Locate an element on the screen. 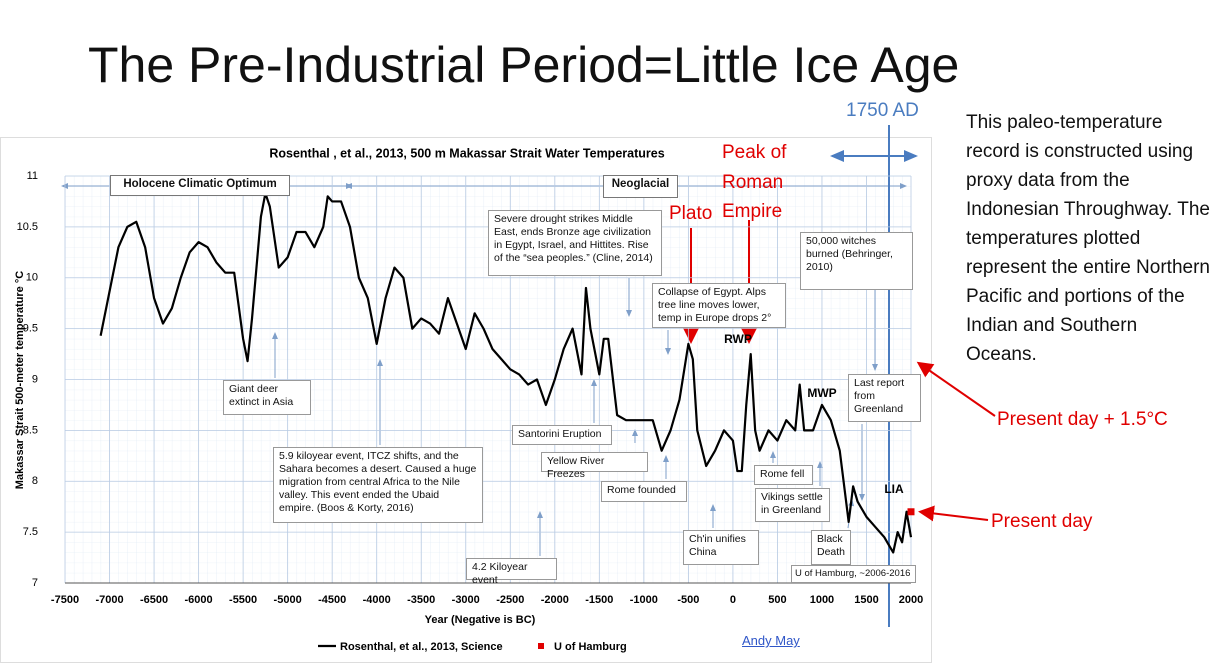 Image resolution: width=1218 pixels, height=663 pixels. legend-label: U of Hamburg is located at coordinates (590, 647).